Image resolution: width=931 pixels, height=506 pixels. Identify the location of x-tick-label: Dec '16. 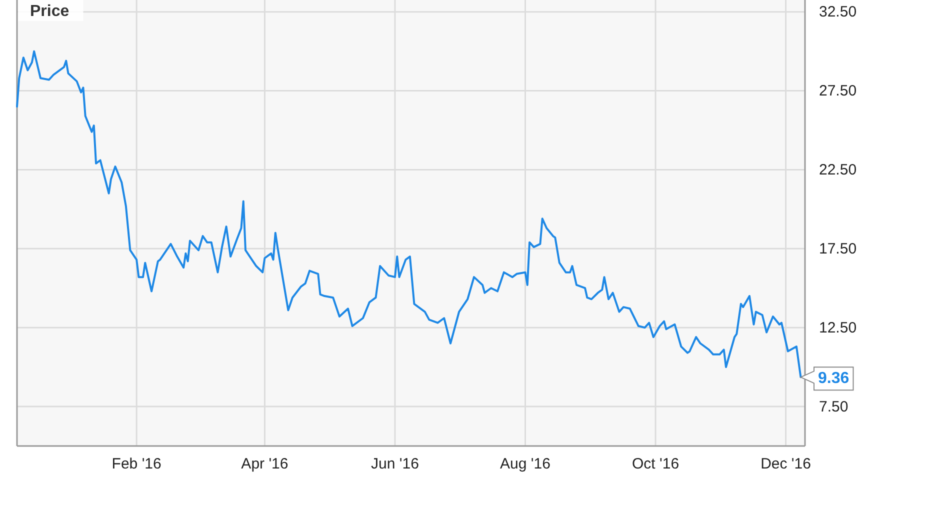
(785, 464).